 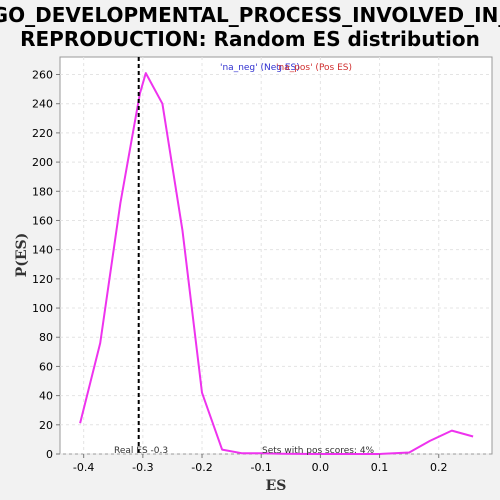 What do you see at coordinates (321, 467) in the screenshot?
I see `x-tick-label: 0.0` at bounding box center [321, 467].